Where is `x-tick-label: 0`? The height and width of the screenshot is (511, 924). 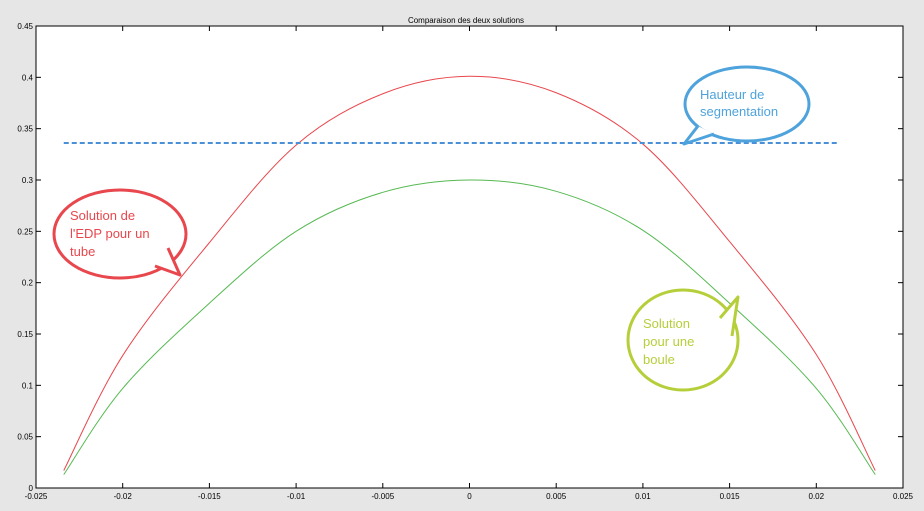 x-tick-label: 0 is located at coordinates (469, 496).